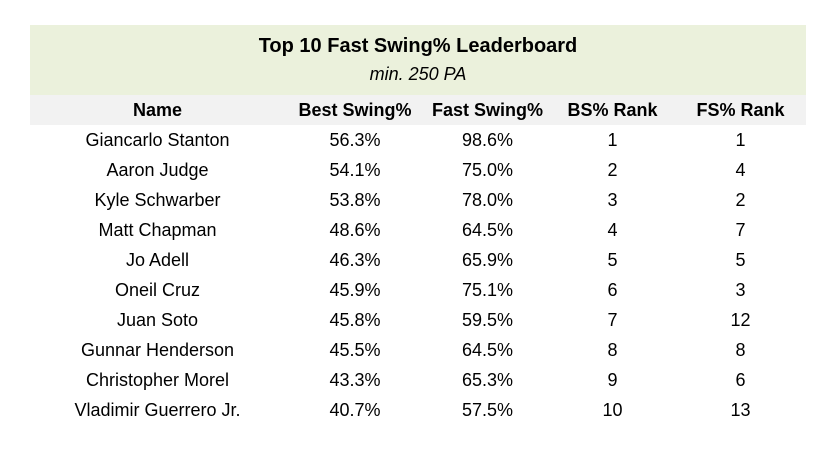 This screenshot has height=461, width=838. Describe the element at coordinates (418, 260) in the screenshot. I see `table-row: Jo Adell 46.3% 65.9% 5 5` at that location.